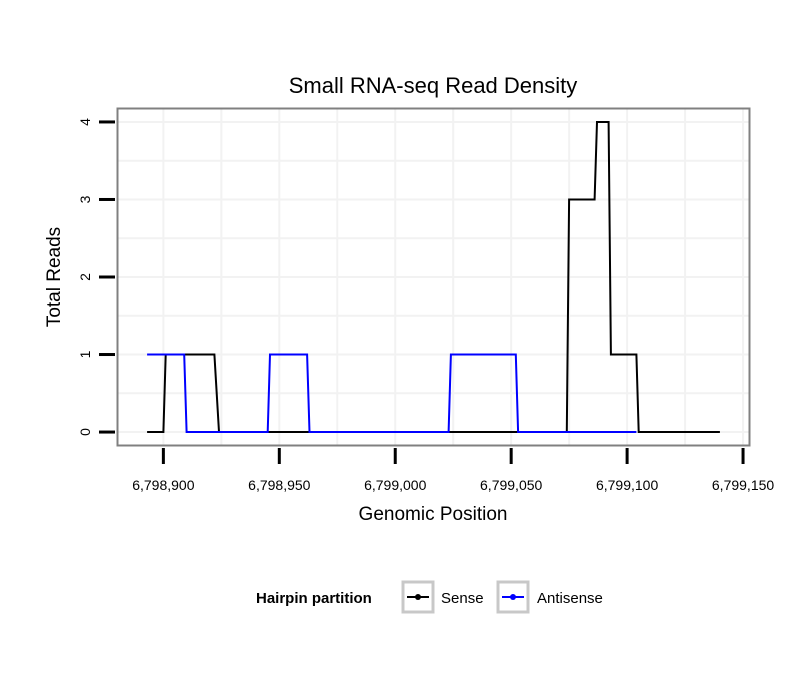  I want to click on legend-point-antisense, so click(513, 597).